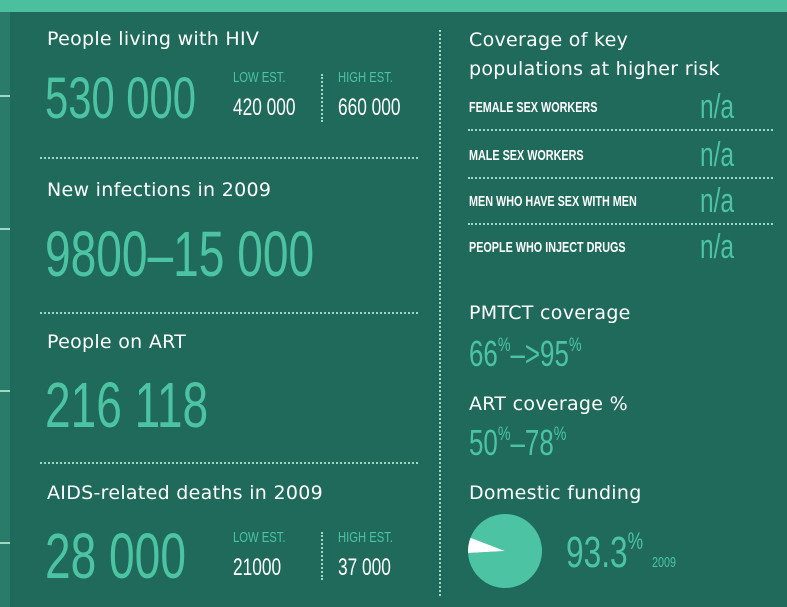 This screenshot has height=607, width=787. I want to click on range-value: 50%–78%, so click(518, 442).